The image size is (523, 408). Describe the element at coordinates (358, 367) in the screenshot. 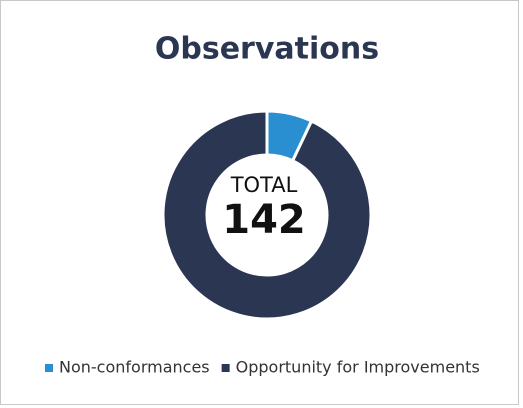

I see `legend-label: Opportunity for Improvements` at that location.